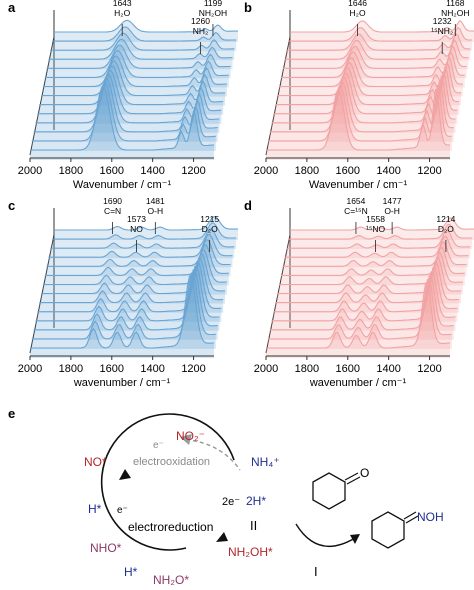 The image size is (474, 590). What do you see at coordinates (136, 229) in the screenshot?
I see `peak-label: NO` at bounding box center [136, 229].